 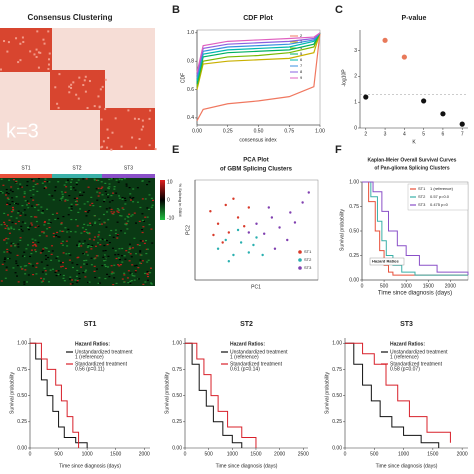 I want to click on e-subtitle: of GBM Splicing Clusters, so click(x=256, y=170).